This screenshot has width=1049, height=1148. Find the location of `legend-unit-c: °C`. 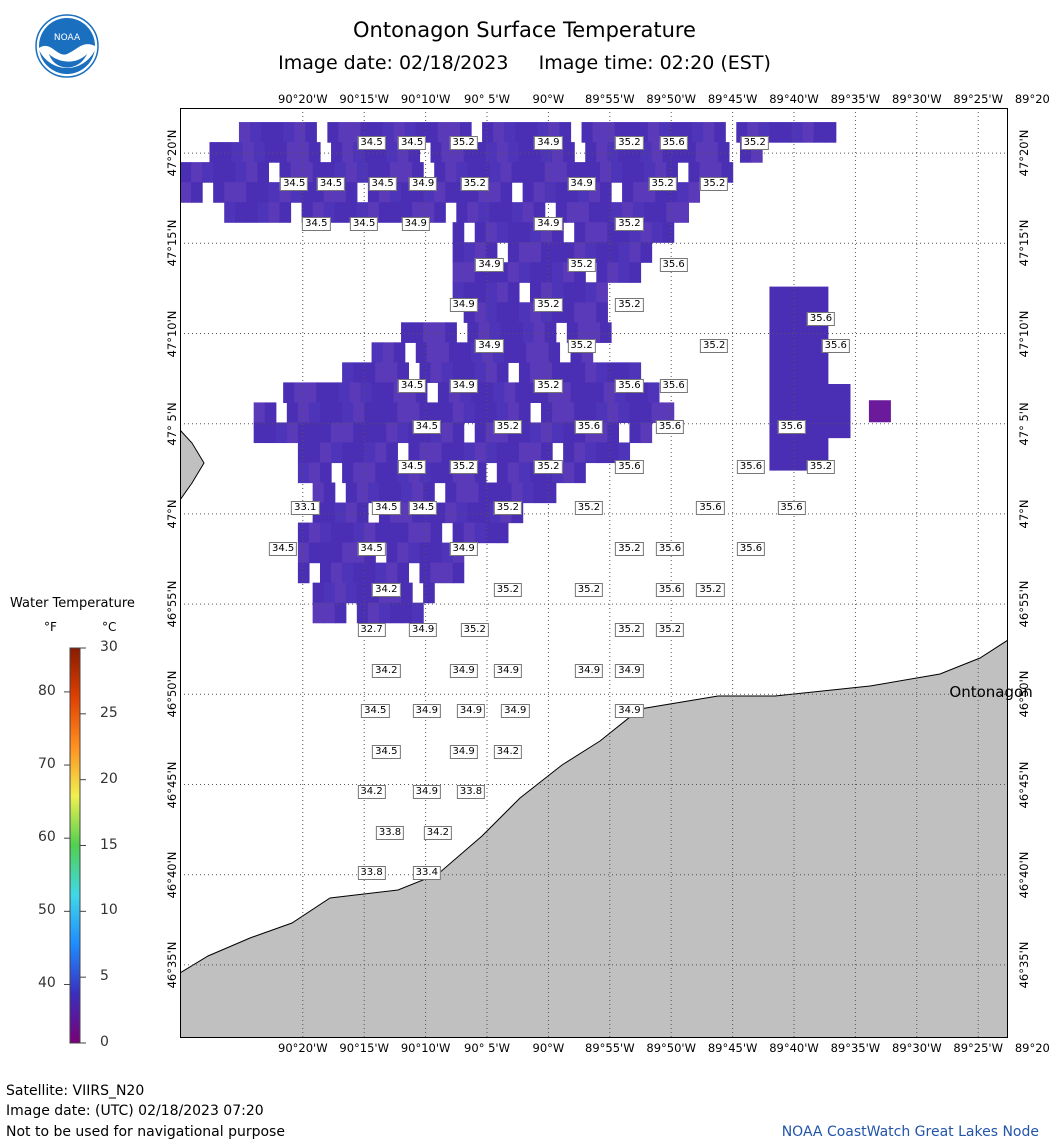

legend-unit-c: °C is located at coordinates (109, 627).